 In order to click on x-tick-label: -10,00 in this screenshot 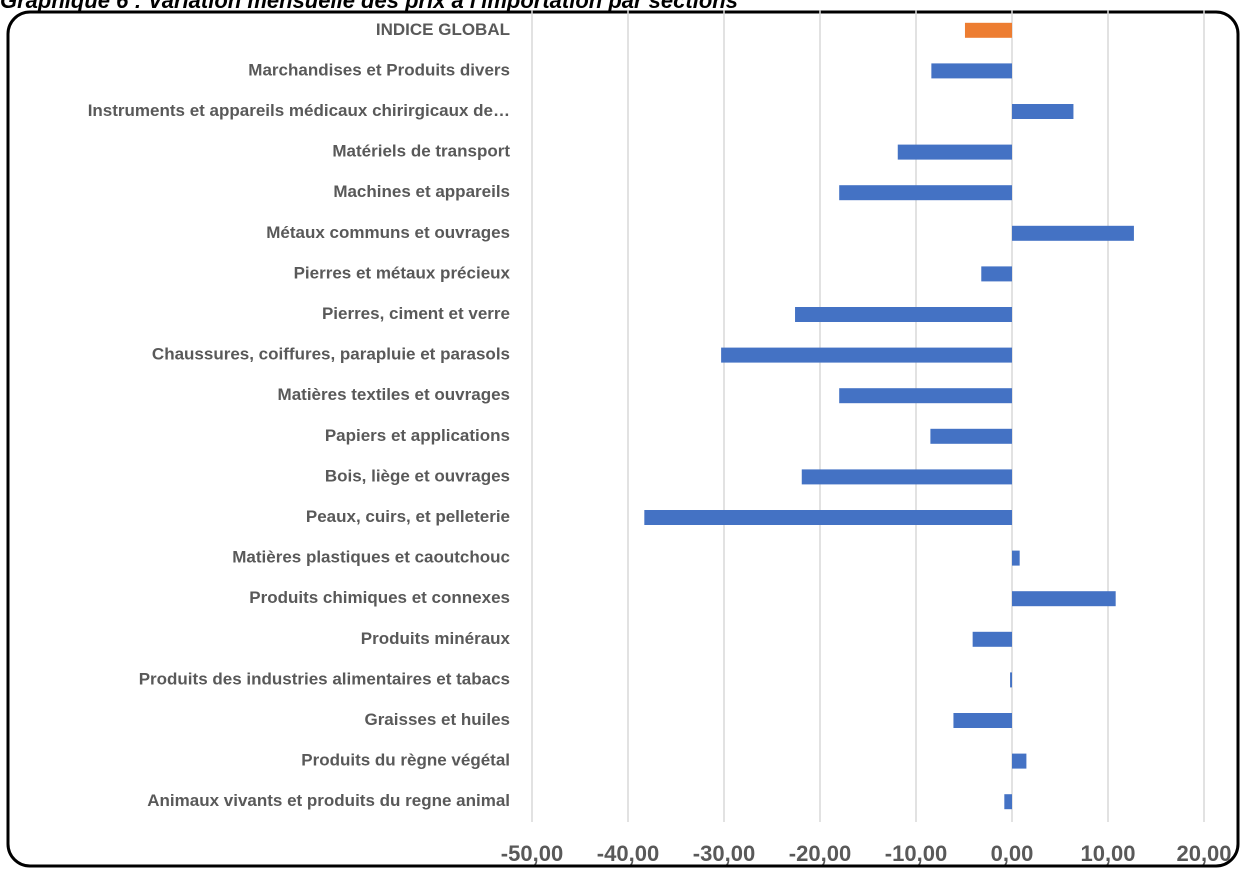, I will do `click(916, 853)`.